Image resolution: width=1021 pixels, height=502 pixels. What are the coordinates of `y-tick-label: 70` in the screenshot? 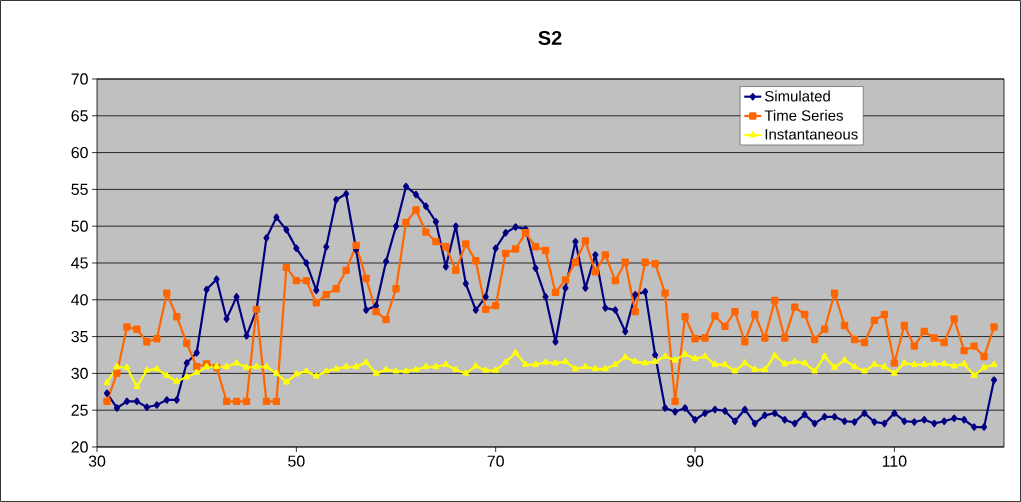 It's located at (79, 79).